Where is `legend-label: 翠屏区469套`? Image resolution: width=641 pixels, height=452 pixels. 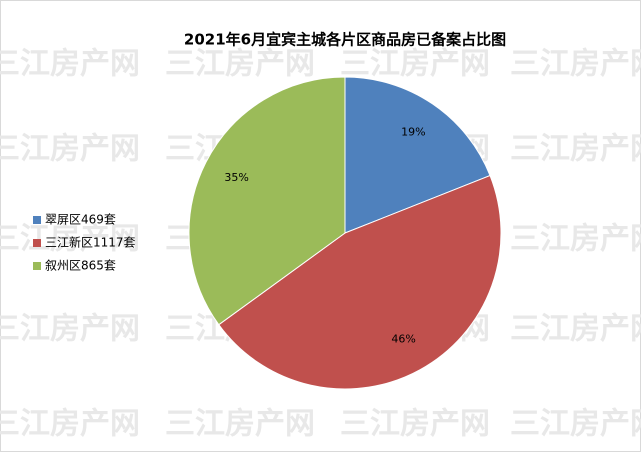
legend-label: 翠屏区469套 is located at coordinates (80, 220).